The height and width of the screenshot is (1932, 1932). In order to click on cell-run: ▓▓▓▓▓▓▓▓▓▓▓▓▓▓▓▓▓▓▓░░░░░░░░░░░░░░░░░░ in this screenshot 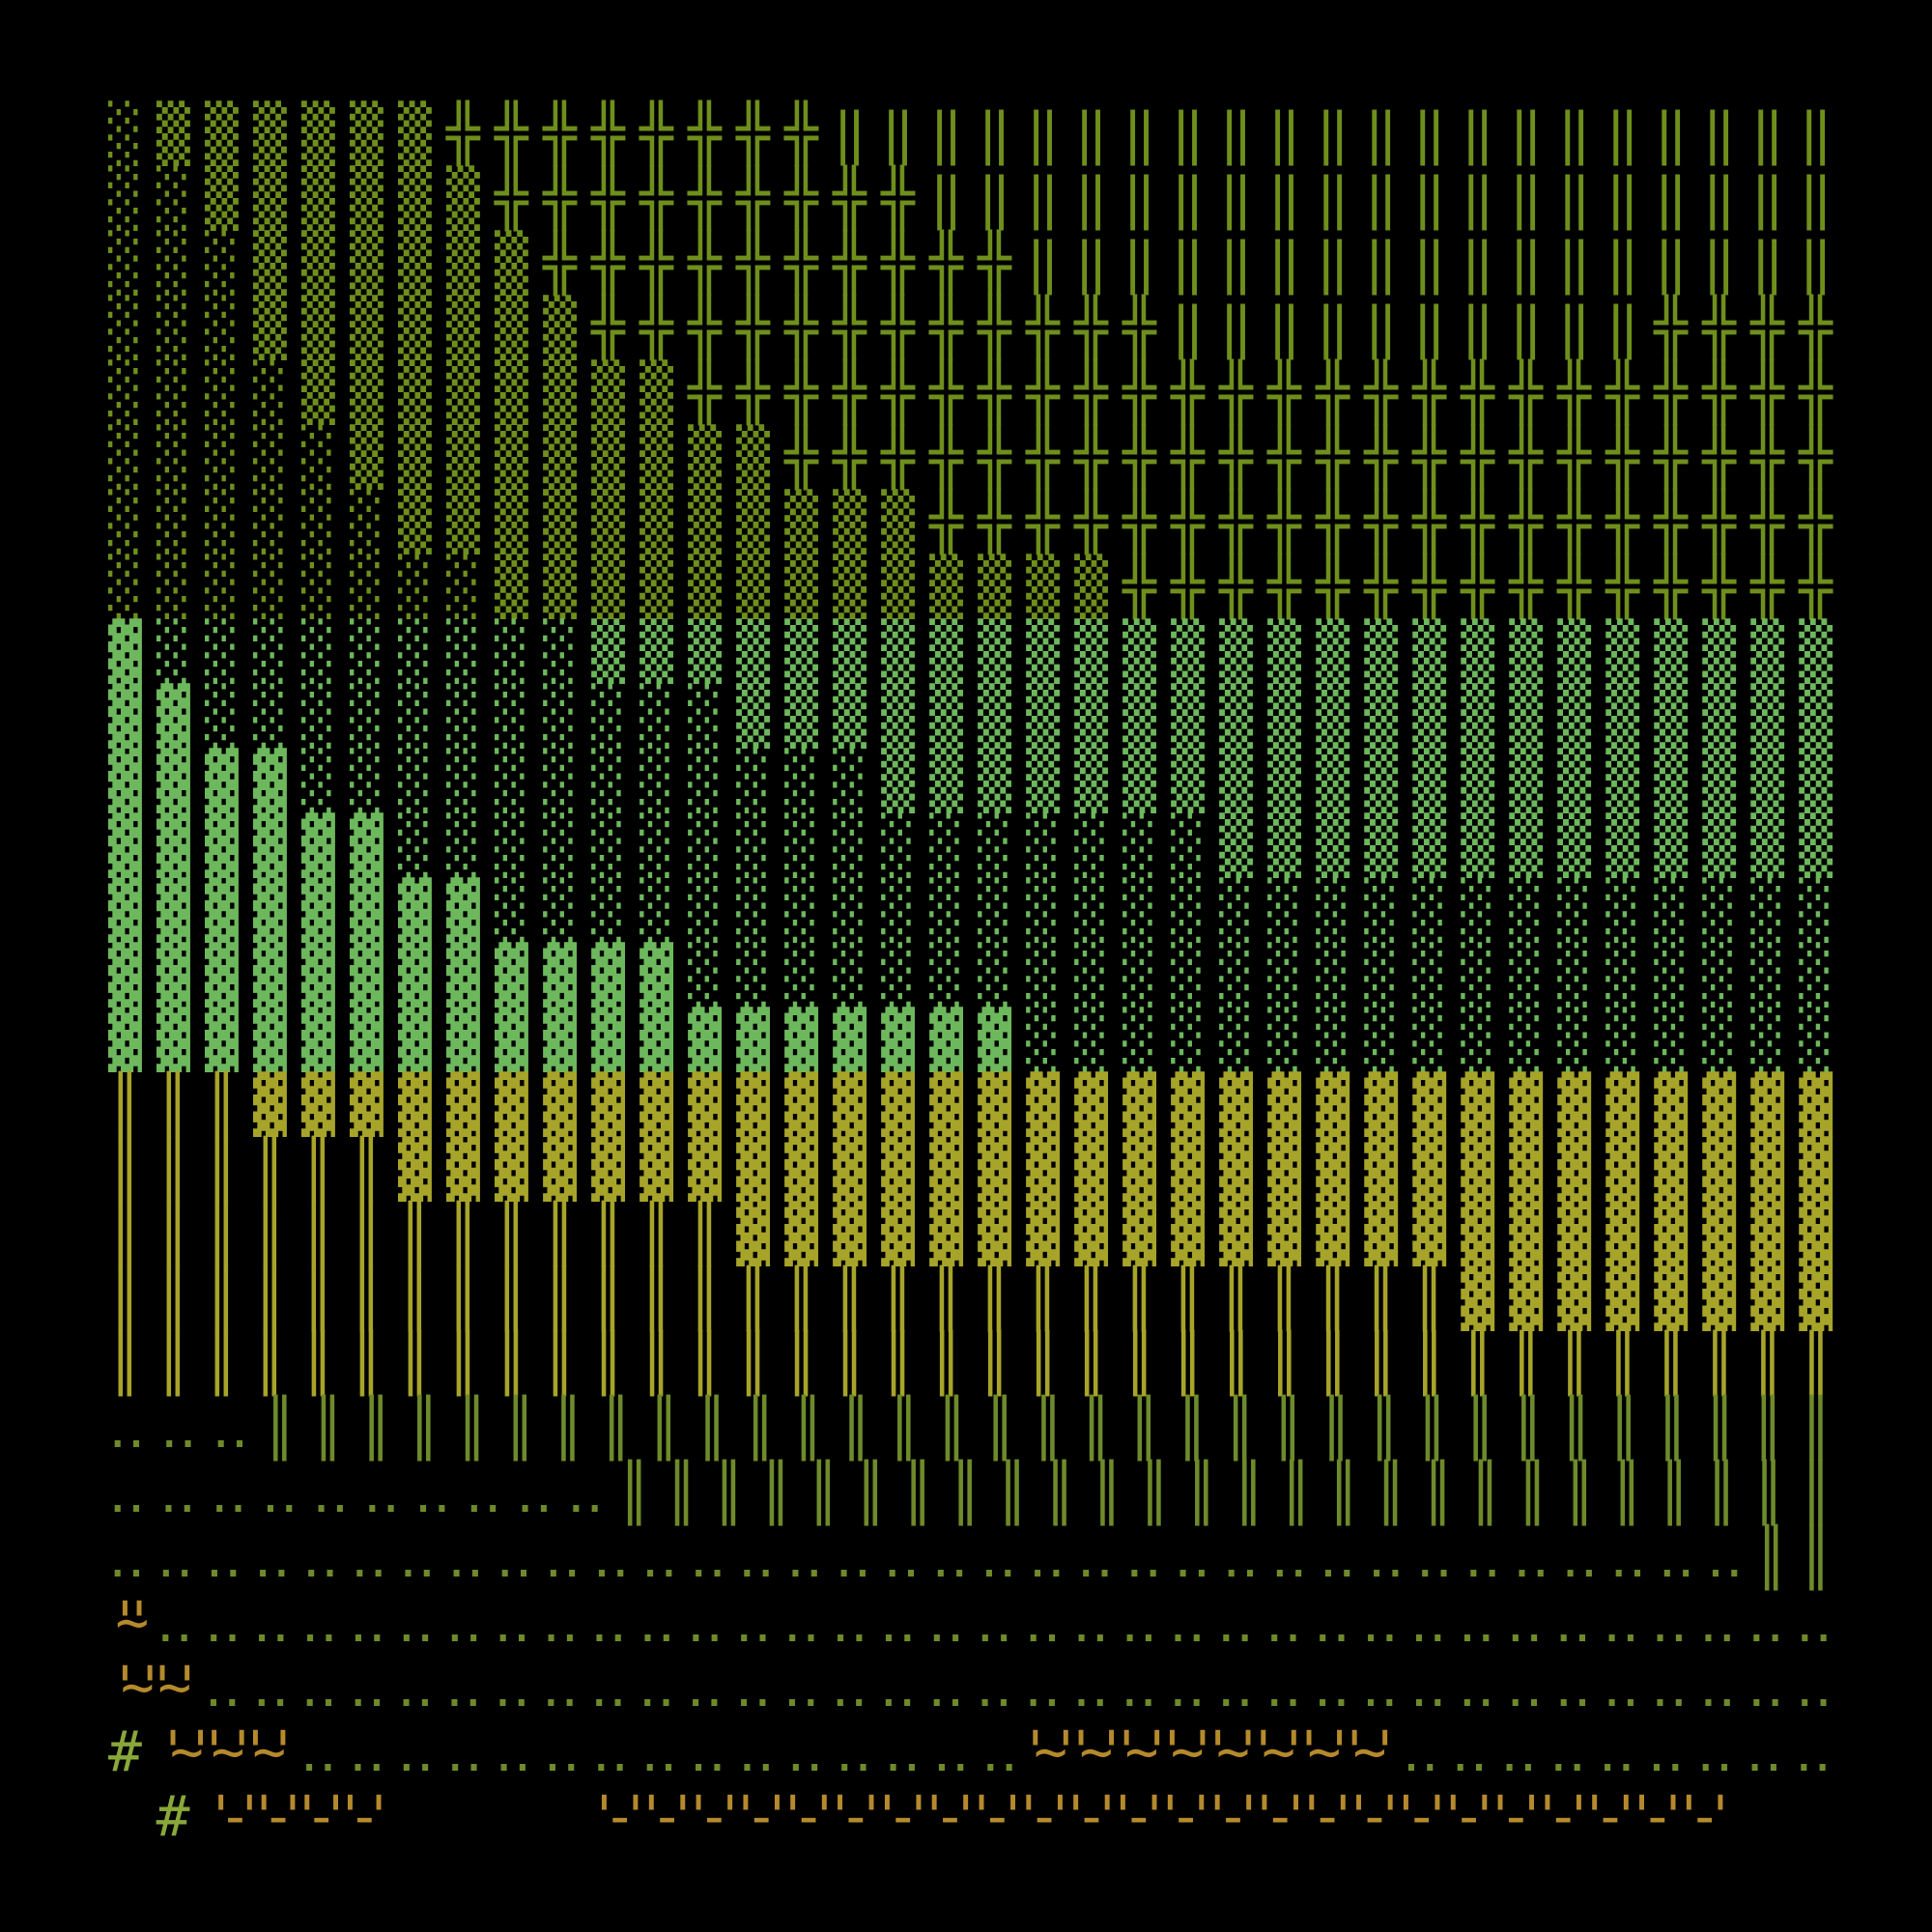, I will do `click(995, 1039)`.